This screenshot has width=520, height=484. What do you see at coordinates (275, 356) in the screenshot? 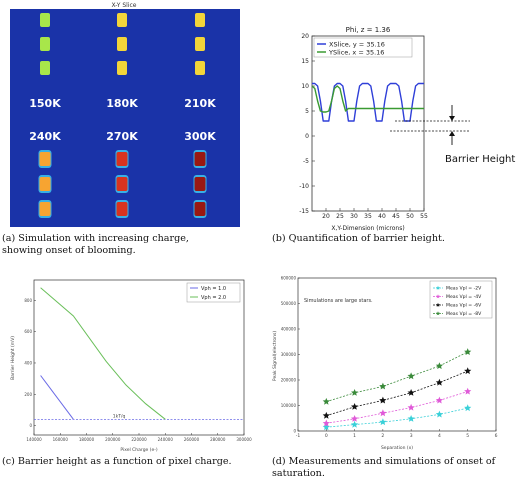
I see `chart-d-ylabel: Peak Signal(electrons)` at bounding box center [275, 356].